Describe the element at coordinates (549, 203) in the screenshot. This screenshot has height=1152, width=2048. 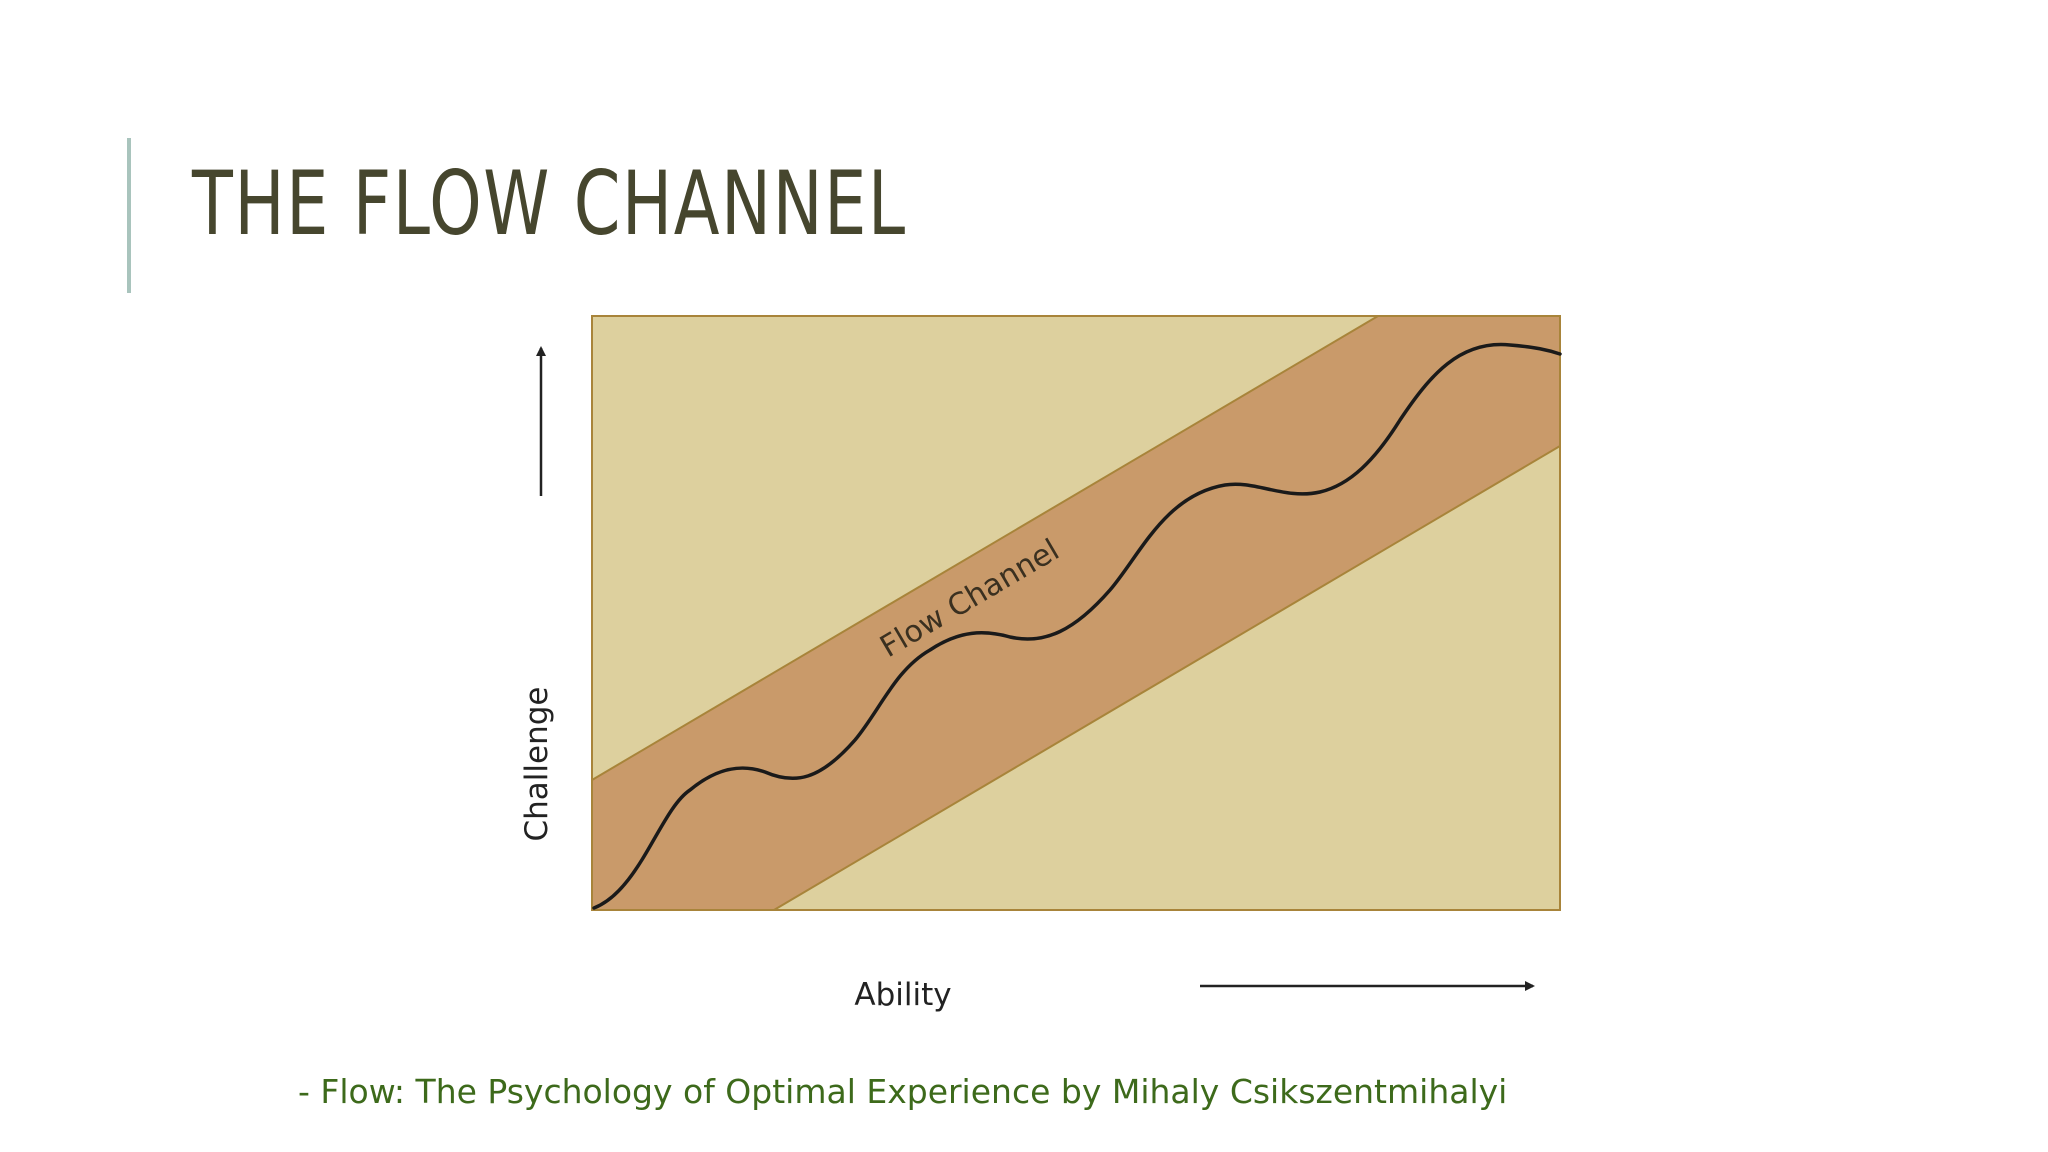
I see `slide-title: THE FLOW CHANNEL` at that location.